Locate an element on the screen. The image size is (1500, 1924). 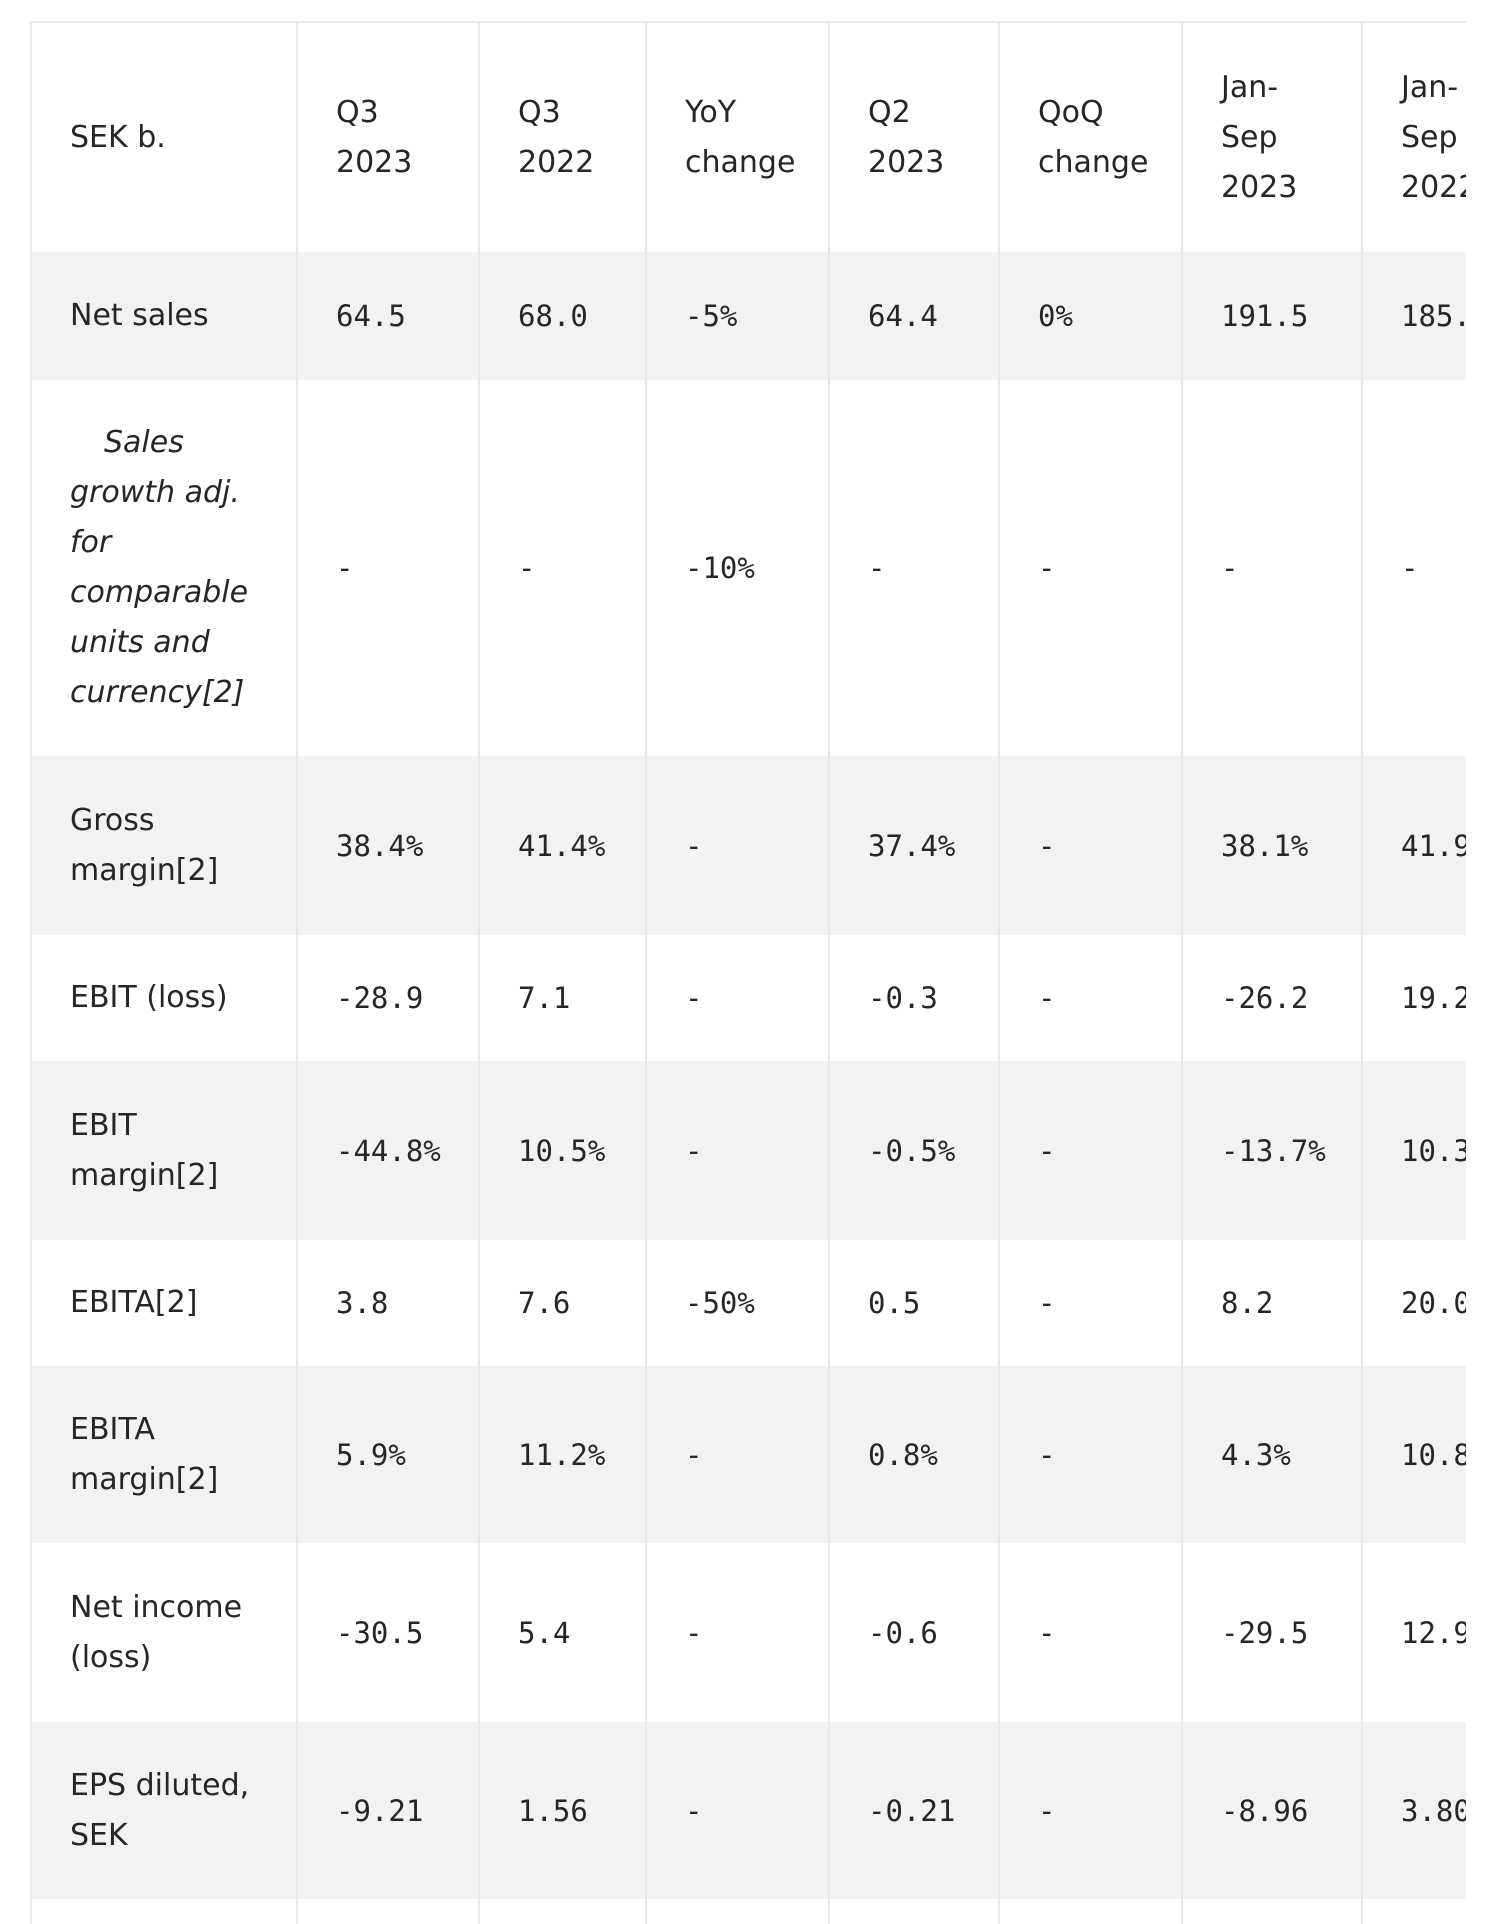
value-cell: 7.1 is located at coordinates (563, 998).